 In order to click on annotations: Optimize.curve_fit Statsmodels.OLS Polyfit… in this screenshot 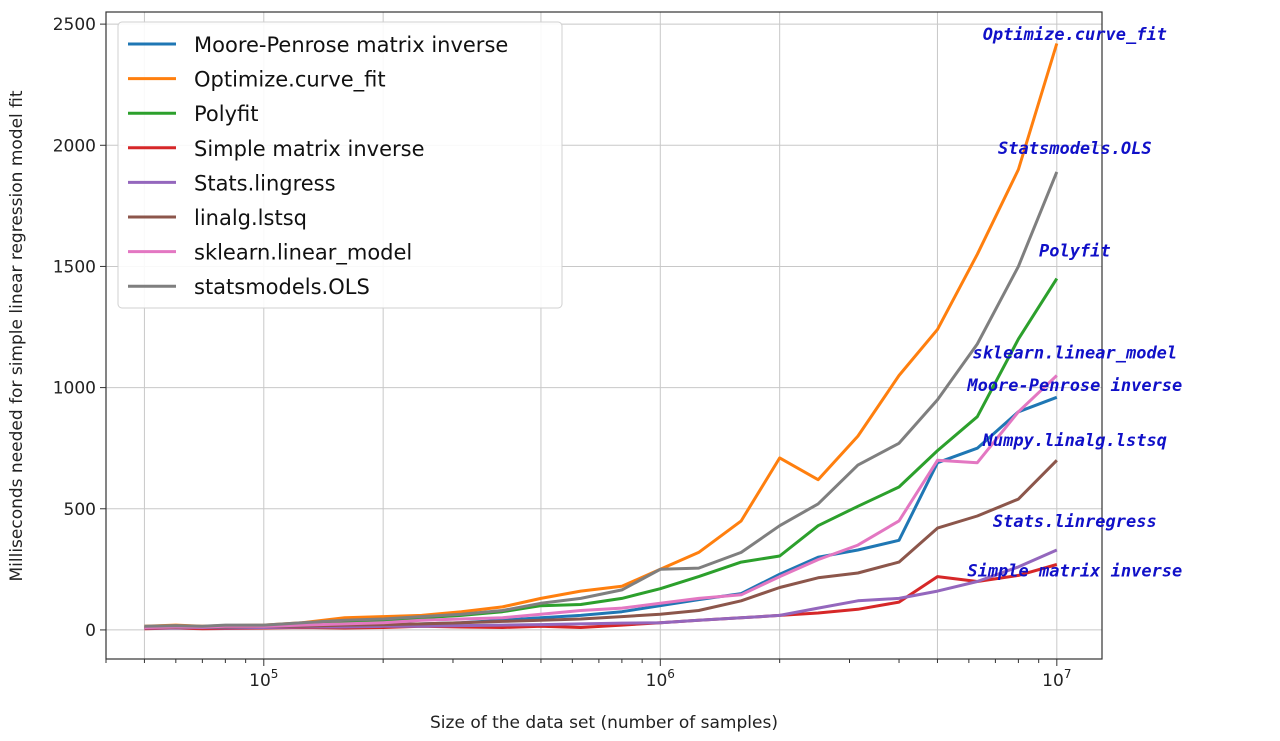, I will do `click(1074, 303)`.